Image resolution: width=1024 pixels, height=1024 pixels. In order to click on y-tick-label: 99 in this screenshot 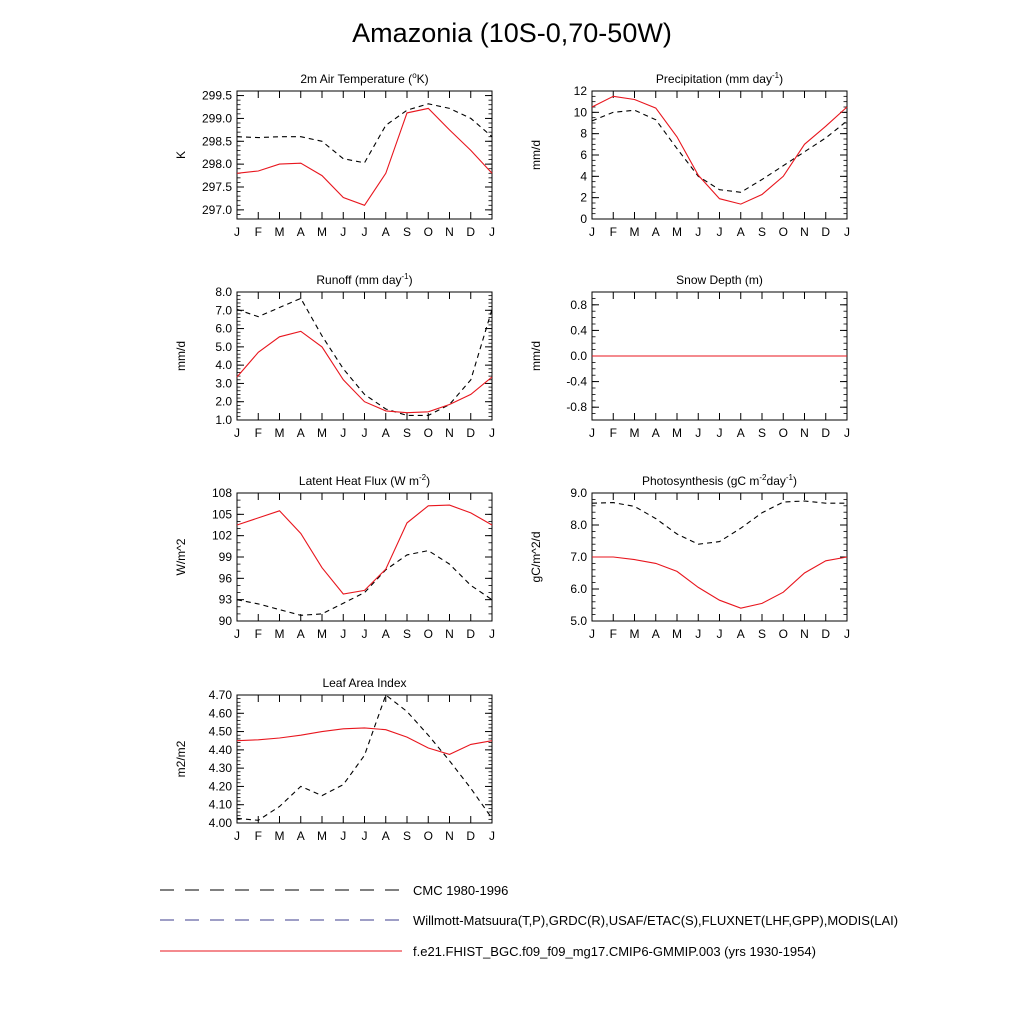, I will do `click(226, 557)`.